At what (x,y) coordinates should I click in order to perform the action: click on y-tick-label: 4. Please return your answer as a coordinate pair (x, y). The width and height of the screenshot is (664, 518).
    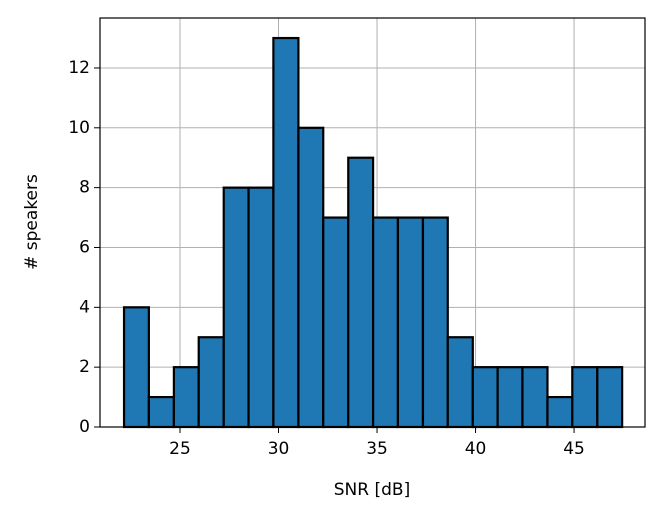
    Looking at the image, I should click on (84, 307).